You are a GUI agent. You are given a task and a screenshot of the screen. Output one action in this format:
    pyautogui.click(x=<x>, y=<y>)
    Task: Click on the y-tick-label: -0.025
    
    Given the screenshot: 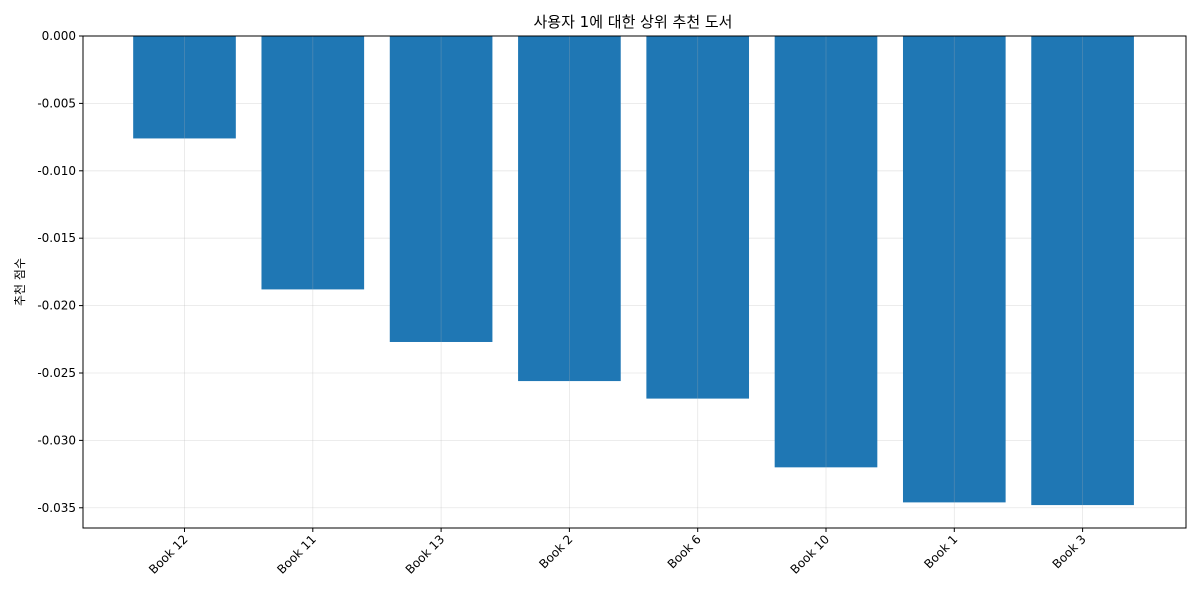 What is the action you would take?
    pyautogui.click(x=56, y=373)
    